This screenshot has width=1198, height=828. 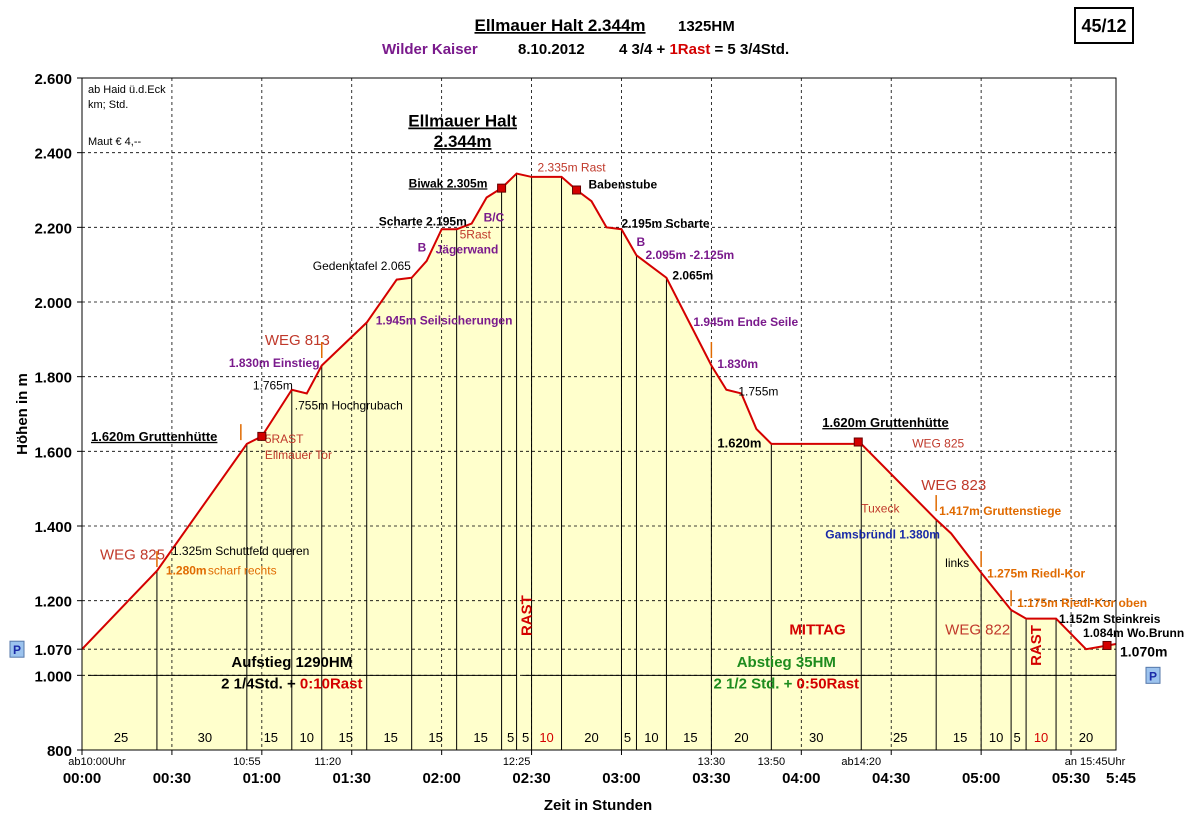 What do you see at coordinates (1121, 778) in the screenshot?
I see `x-tick-label-end: 5:45` at bounding box center [1121, 778].